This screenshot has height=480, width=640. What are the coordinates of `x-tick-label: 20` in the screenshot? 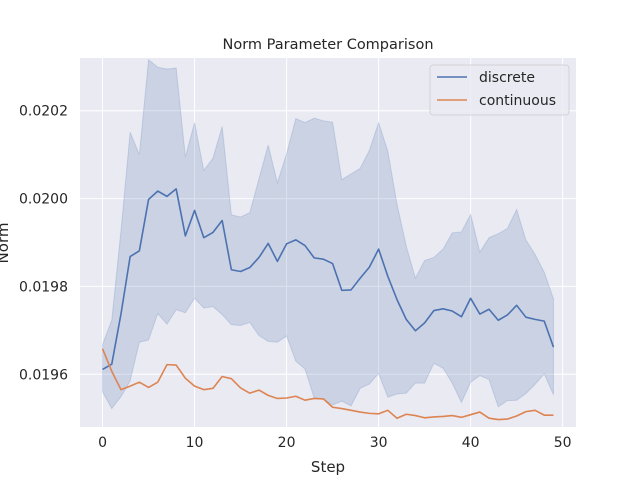 It's located at (287, 443).